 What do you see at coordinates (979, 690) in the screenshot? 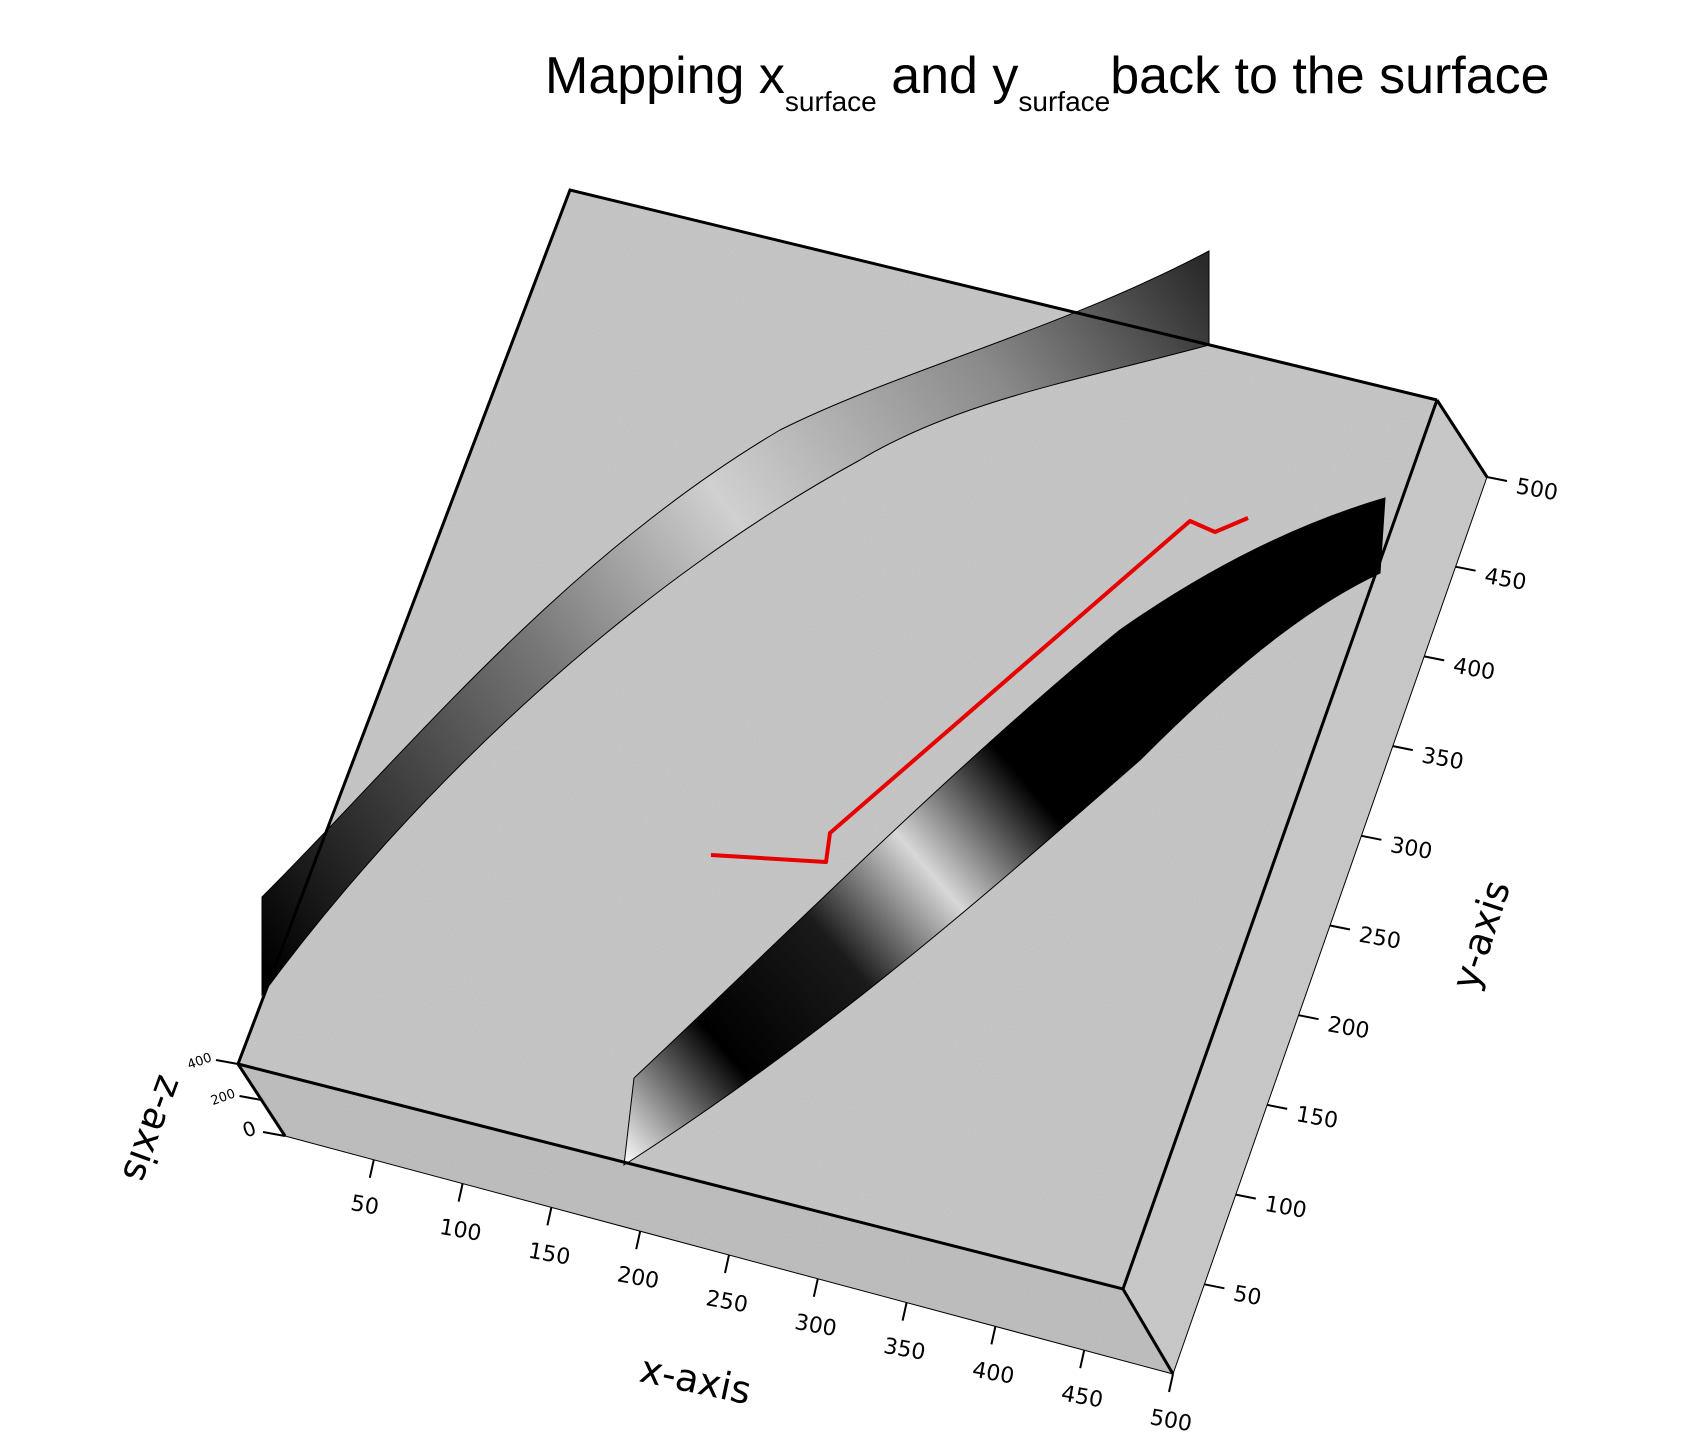
I see `mapped-path` at bounding box center [979, 690].